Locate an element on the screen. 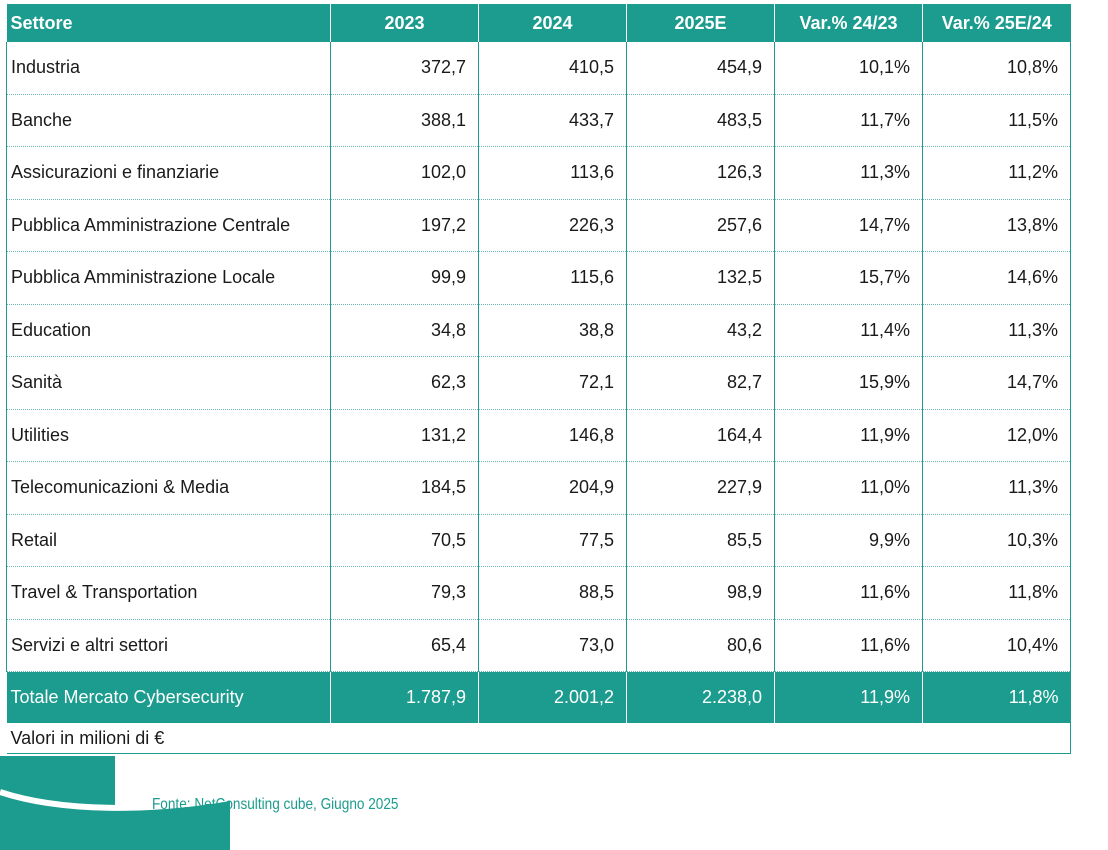  value-cell: 13,8% is located at coordinates (996, 225).